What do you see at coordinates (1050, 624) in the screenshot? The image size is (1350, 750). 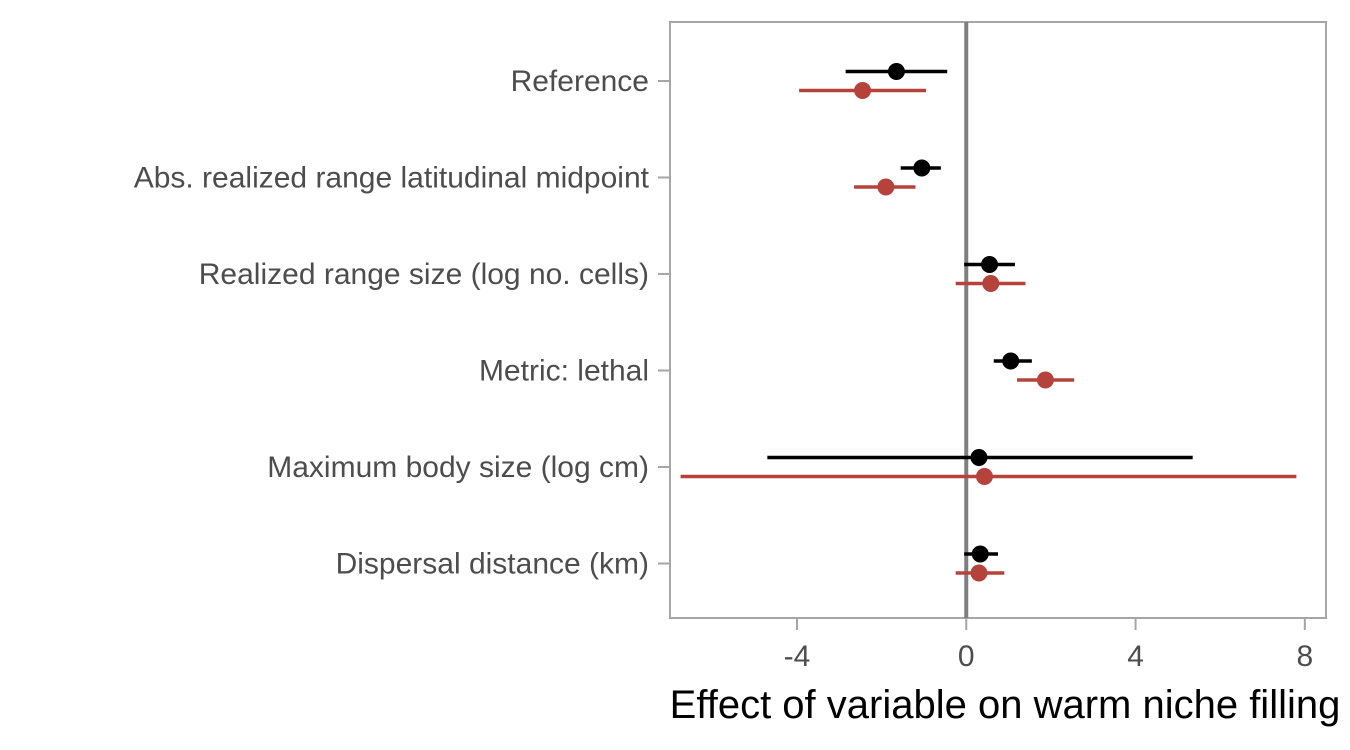 I see `x-axis-ticks` at bounding box center [1050, 624].